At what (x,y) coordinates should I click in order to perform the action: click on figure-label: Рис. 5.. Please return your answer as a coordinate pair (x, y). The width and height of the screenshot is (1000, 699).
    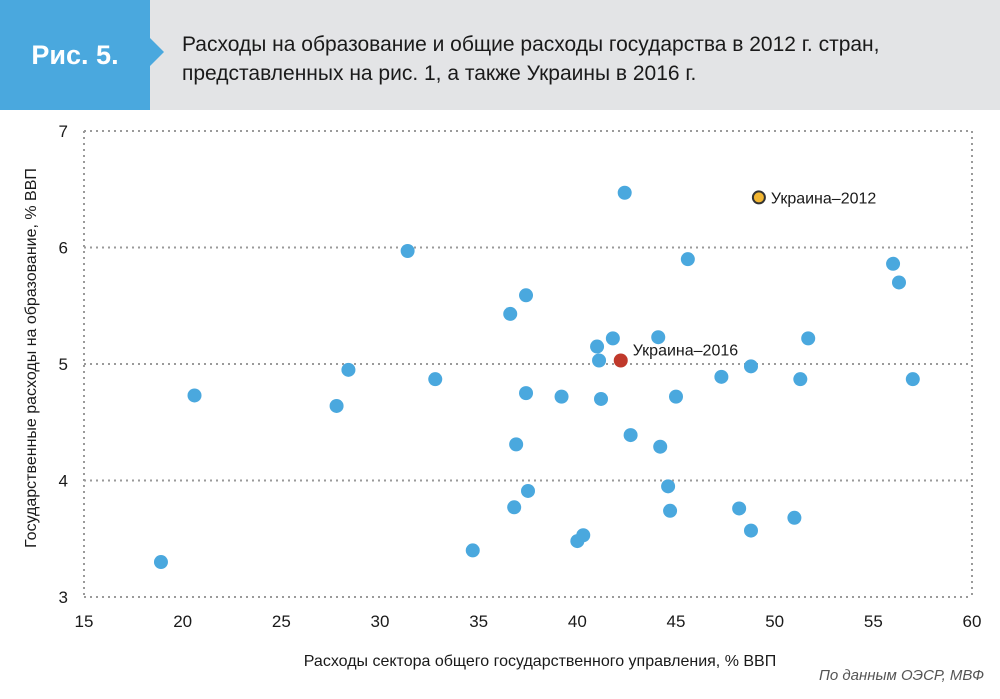
    Looking at the image, I should click on (75, 55).